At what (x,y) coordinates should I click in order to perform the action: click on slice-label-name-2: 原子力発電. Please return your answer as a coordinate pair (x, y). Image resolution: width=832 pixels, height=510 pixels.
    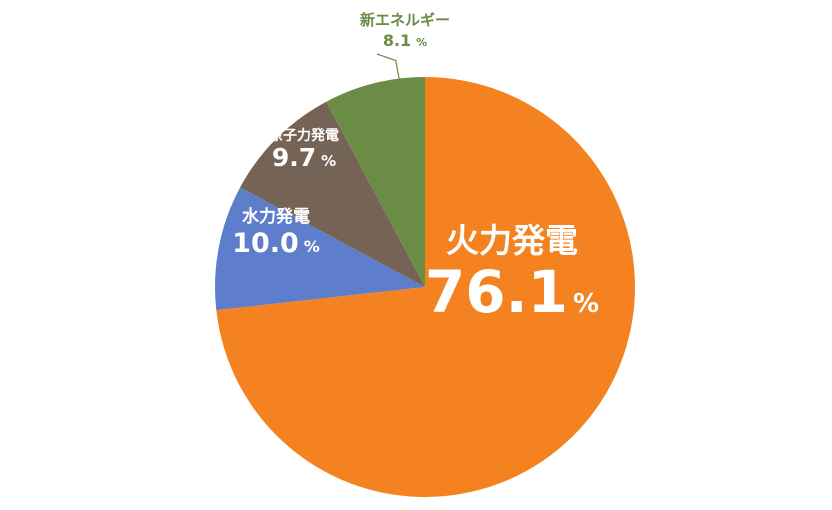
    Looking at the image, I should click on (304, 135).